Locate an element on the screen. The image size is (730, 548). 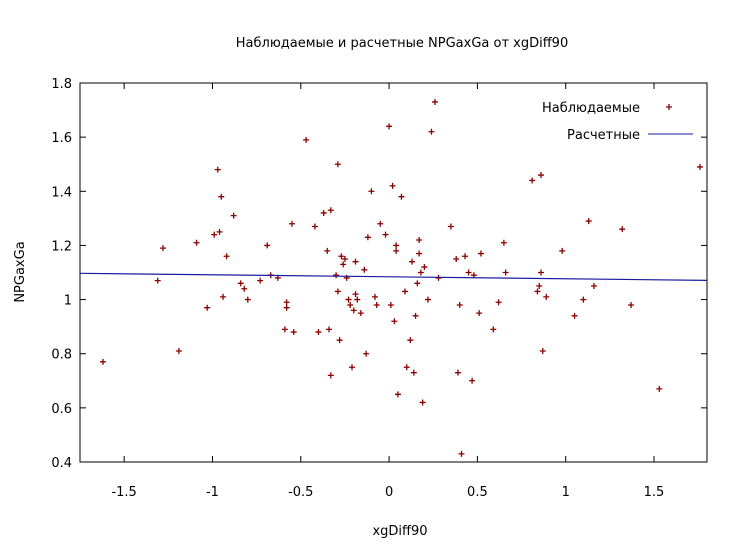
y-tick-label: 0.6 is located at coordinates (61, 409).